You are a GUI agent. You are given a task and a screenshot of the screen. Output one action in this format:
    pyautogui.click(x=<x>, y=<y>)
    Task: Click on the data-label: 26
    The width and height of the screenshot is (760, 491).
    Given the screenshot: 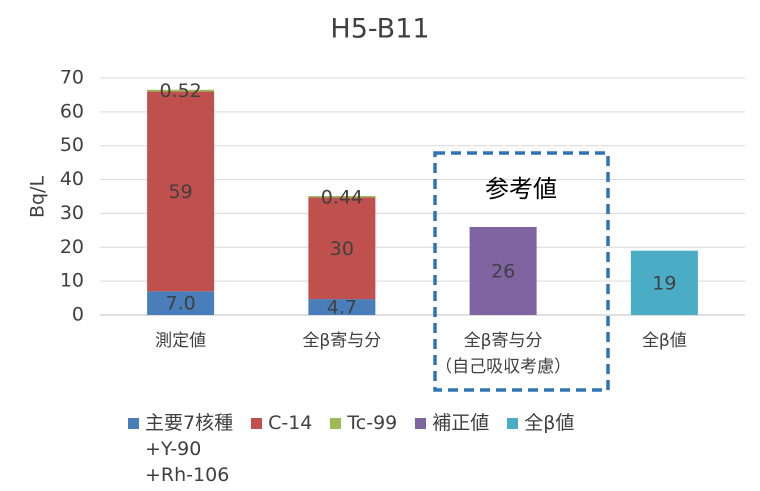 What is the action you would take?
    pyautogui.click(x=503, y=271)
    